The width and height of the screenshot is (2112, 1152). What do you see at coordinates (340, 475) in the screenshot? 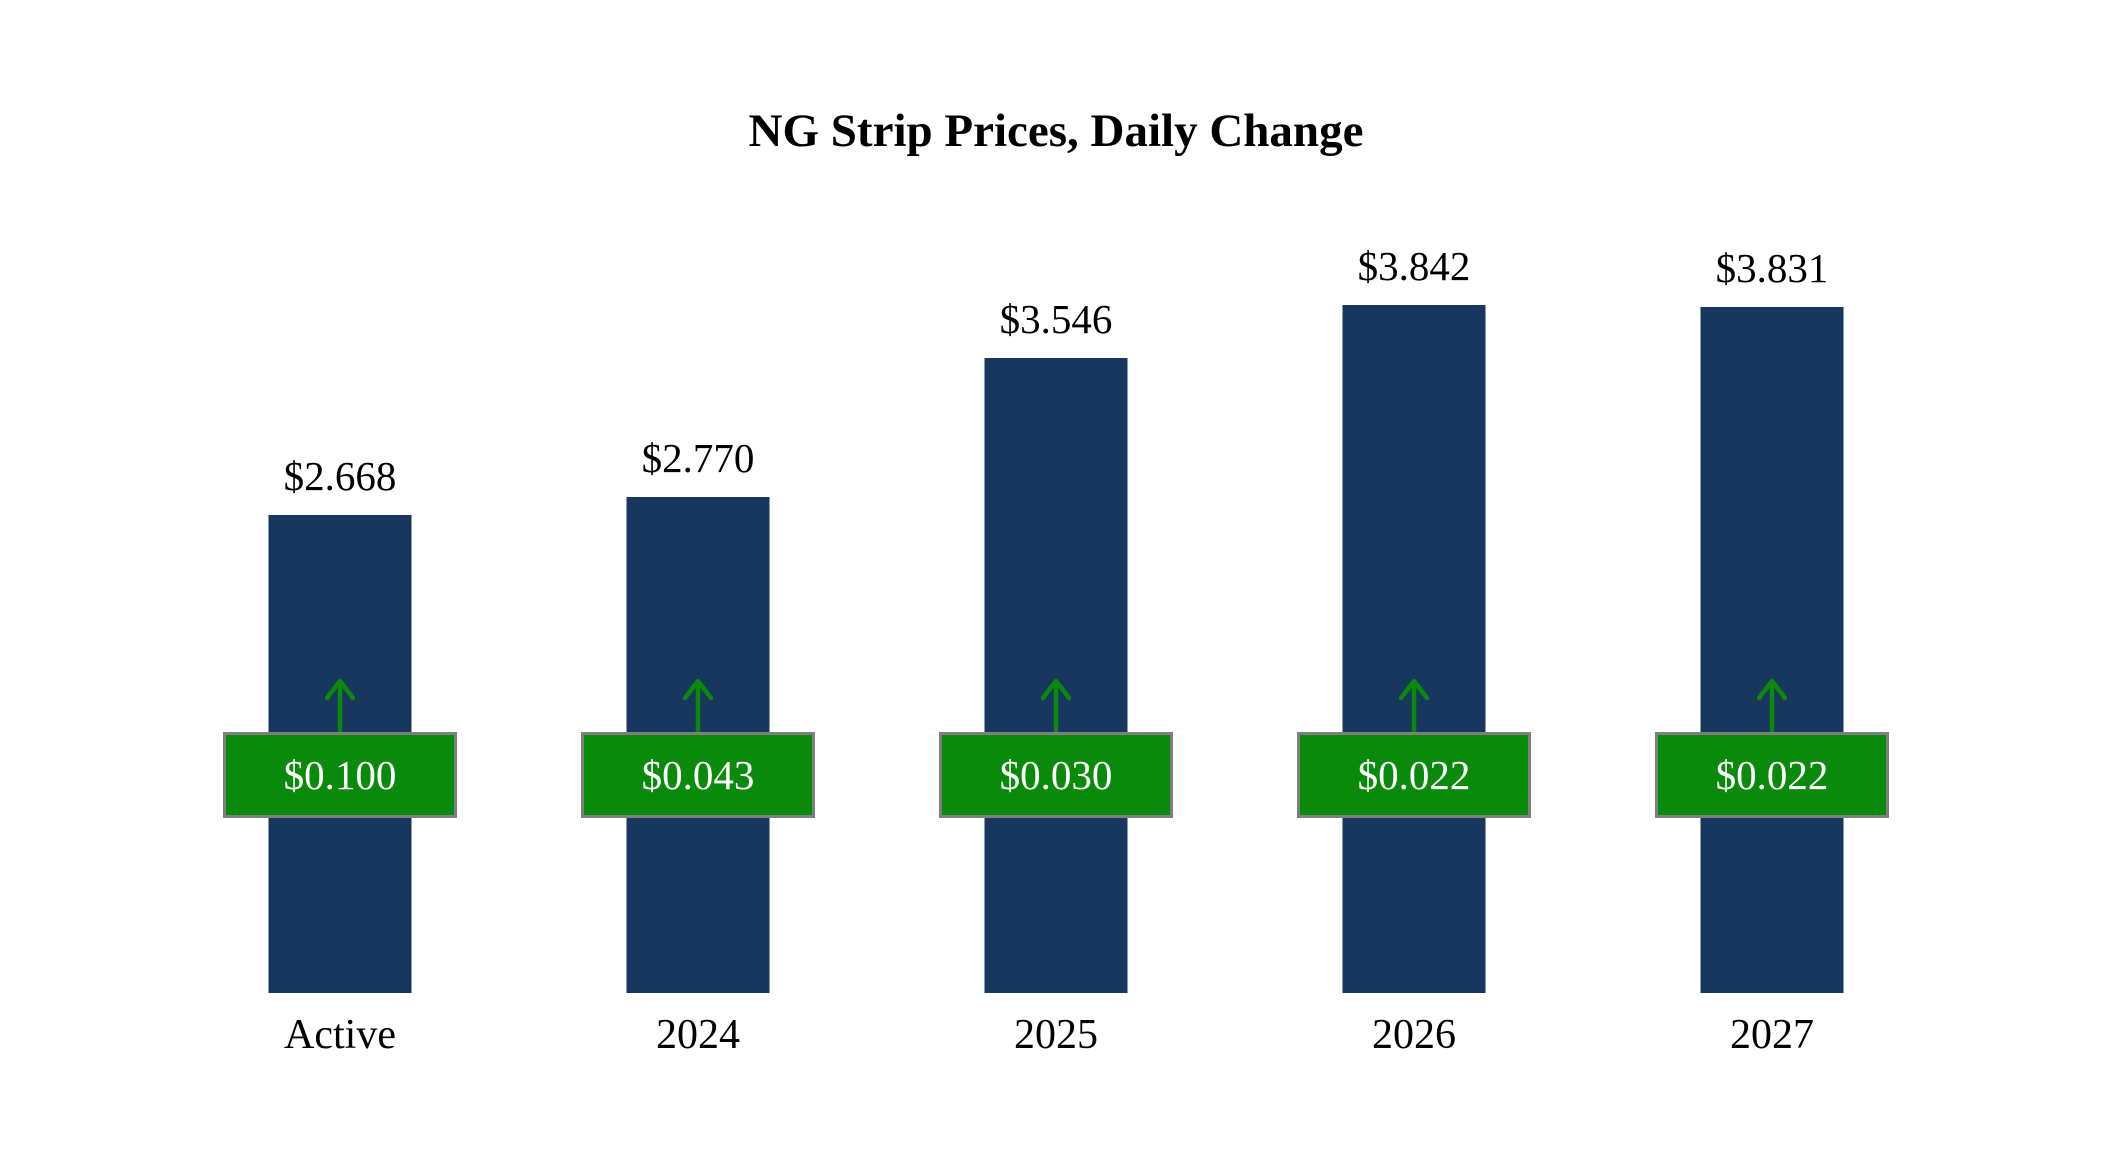
I see `value-label: $2.668` at bounding box center [340, 475].